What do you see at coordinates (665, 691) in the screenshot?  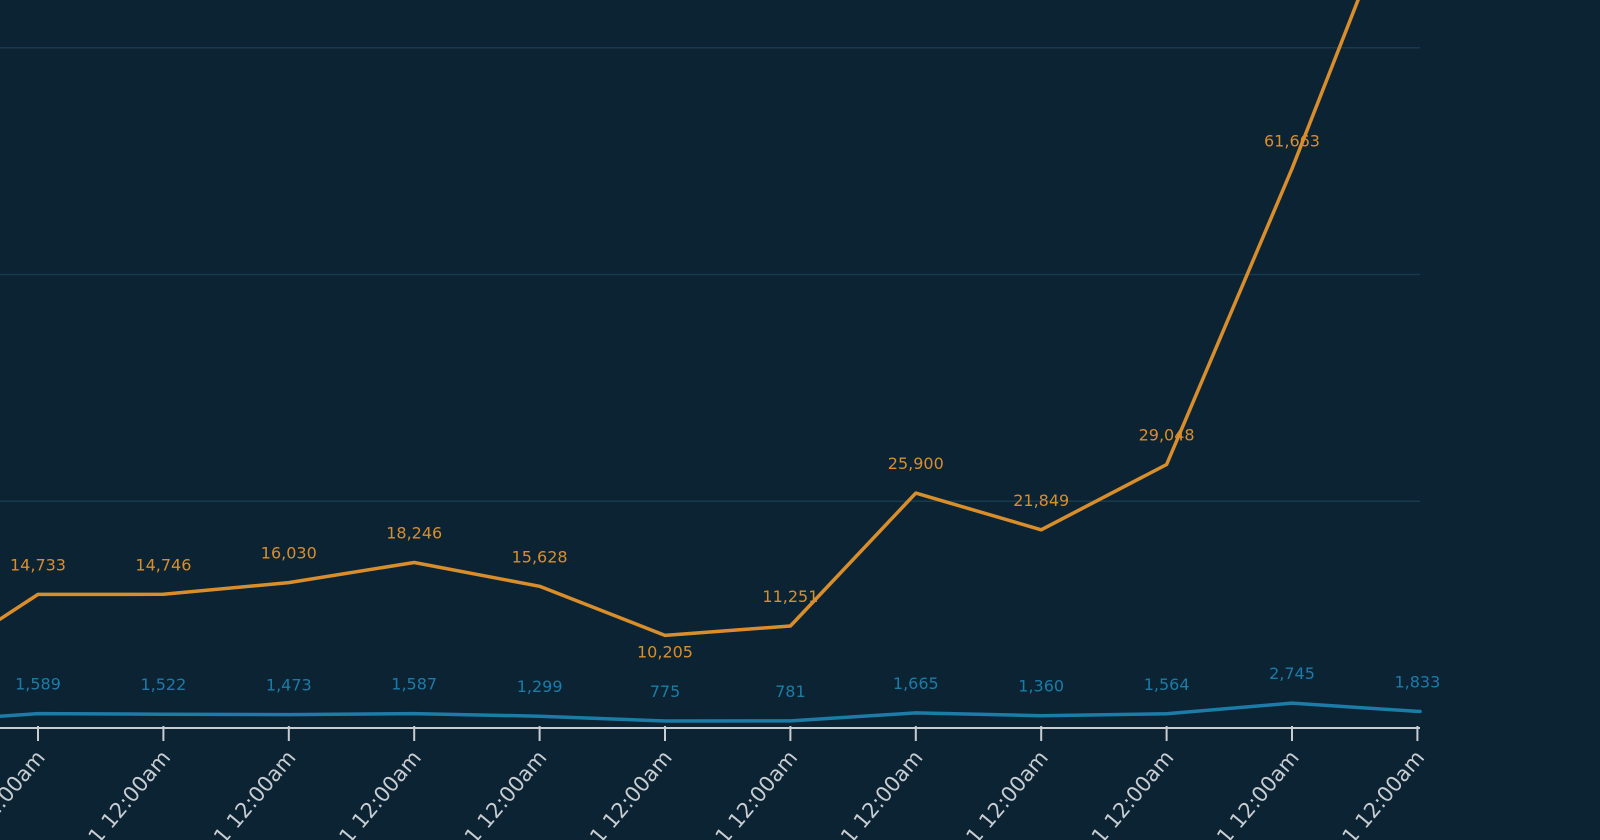 I see `data-label-series-2-5: 775` at bounding box center [665, 691].